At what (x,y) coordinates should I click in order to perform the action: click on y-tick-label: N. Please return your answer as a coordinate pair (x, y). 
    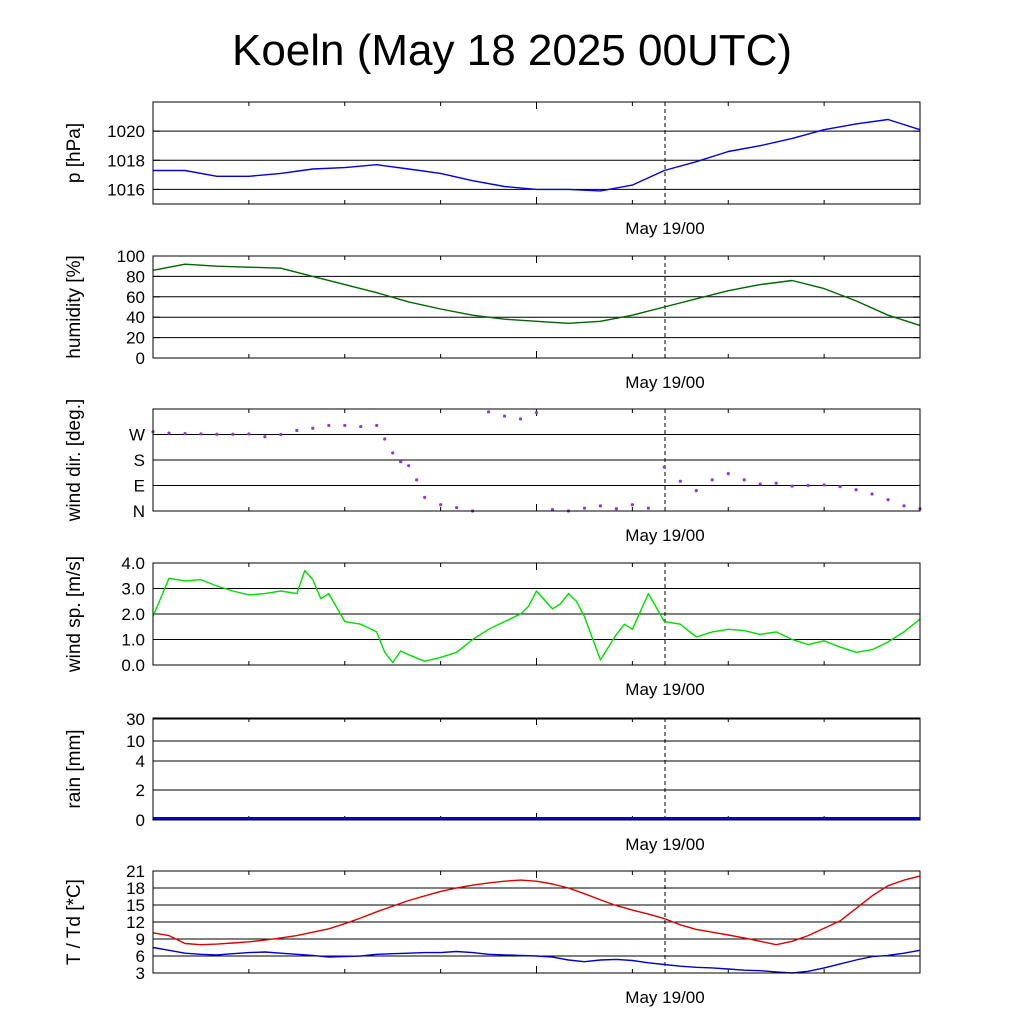
    Looking at the image, I should click on (139, 511).